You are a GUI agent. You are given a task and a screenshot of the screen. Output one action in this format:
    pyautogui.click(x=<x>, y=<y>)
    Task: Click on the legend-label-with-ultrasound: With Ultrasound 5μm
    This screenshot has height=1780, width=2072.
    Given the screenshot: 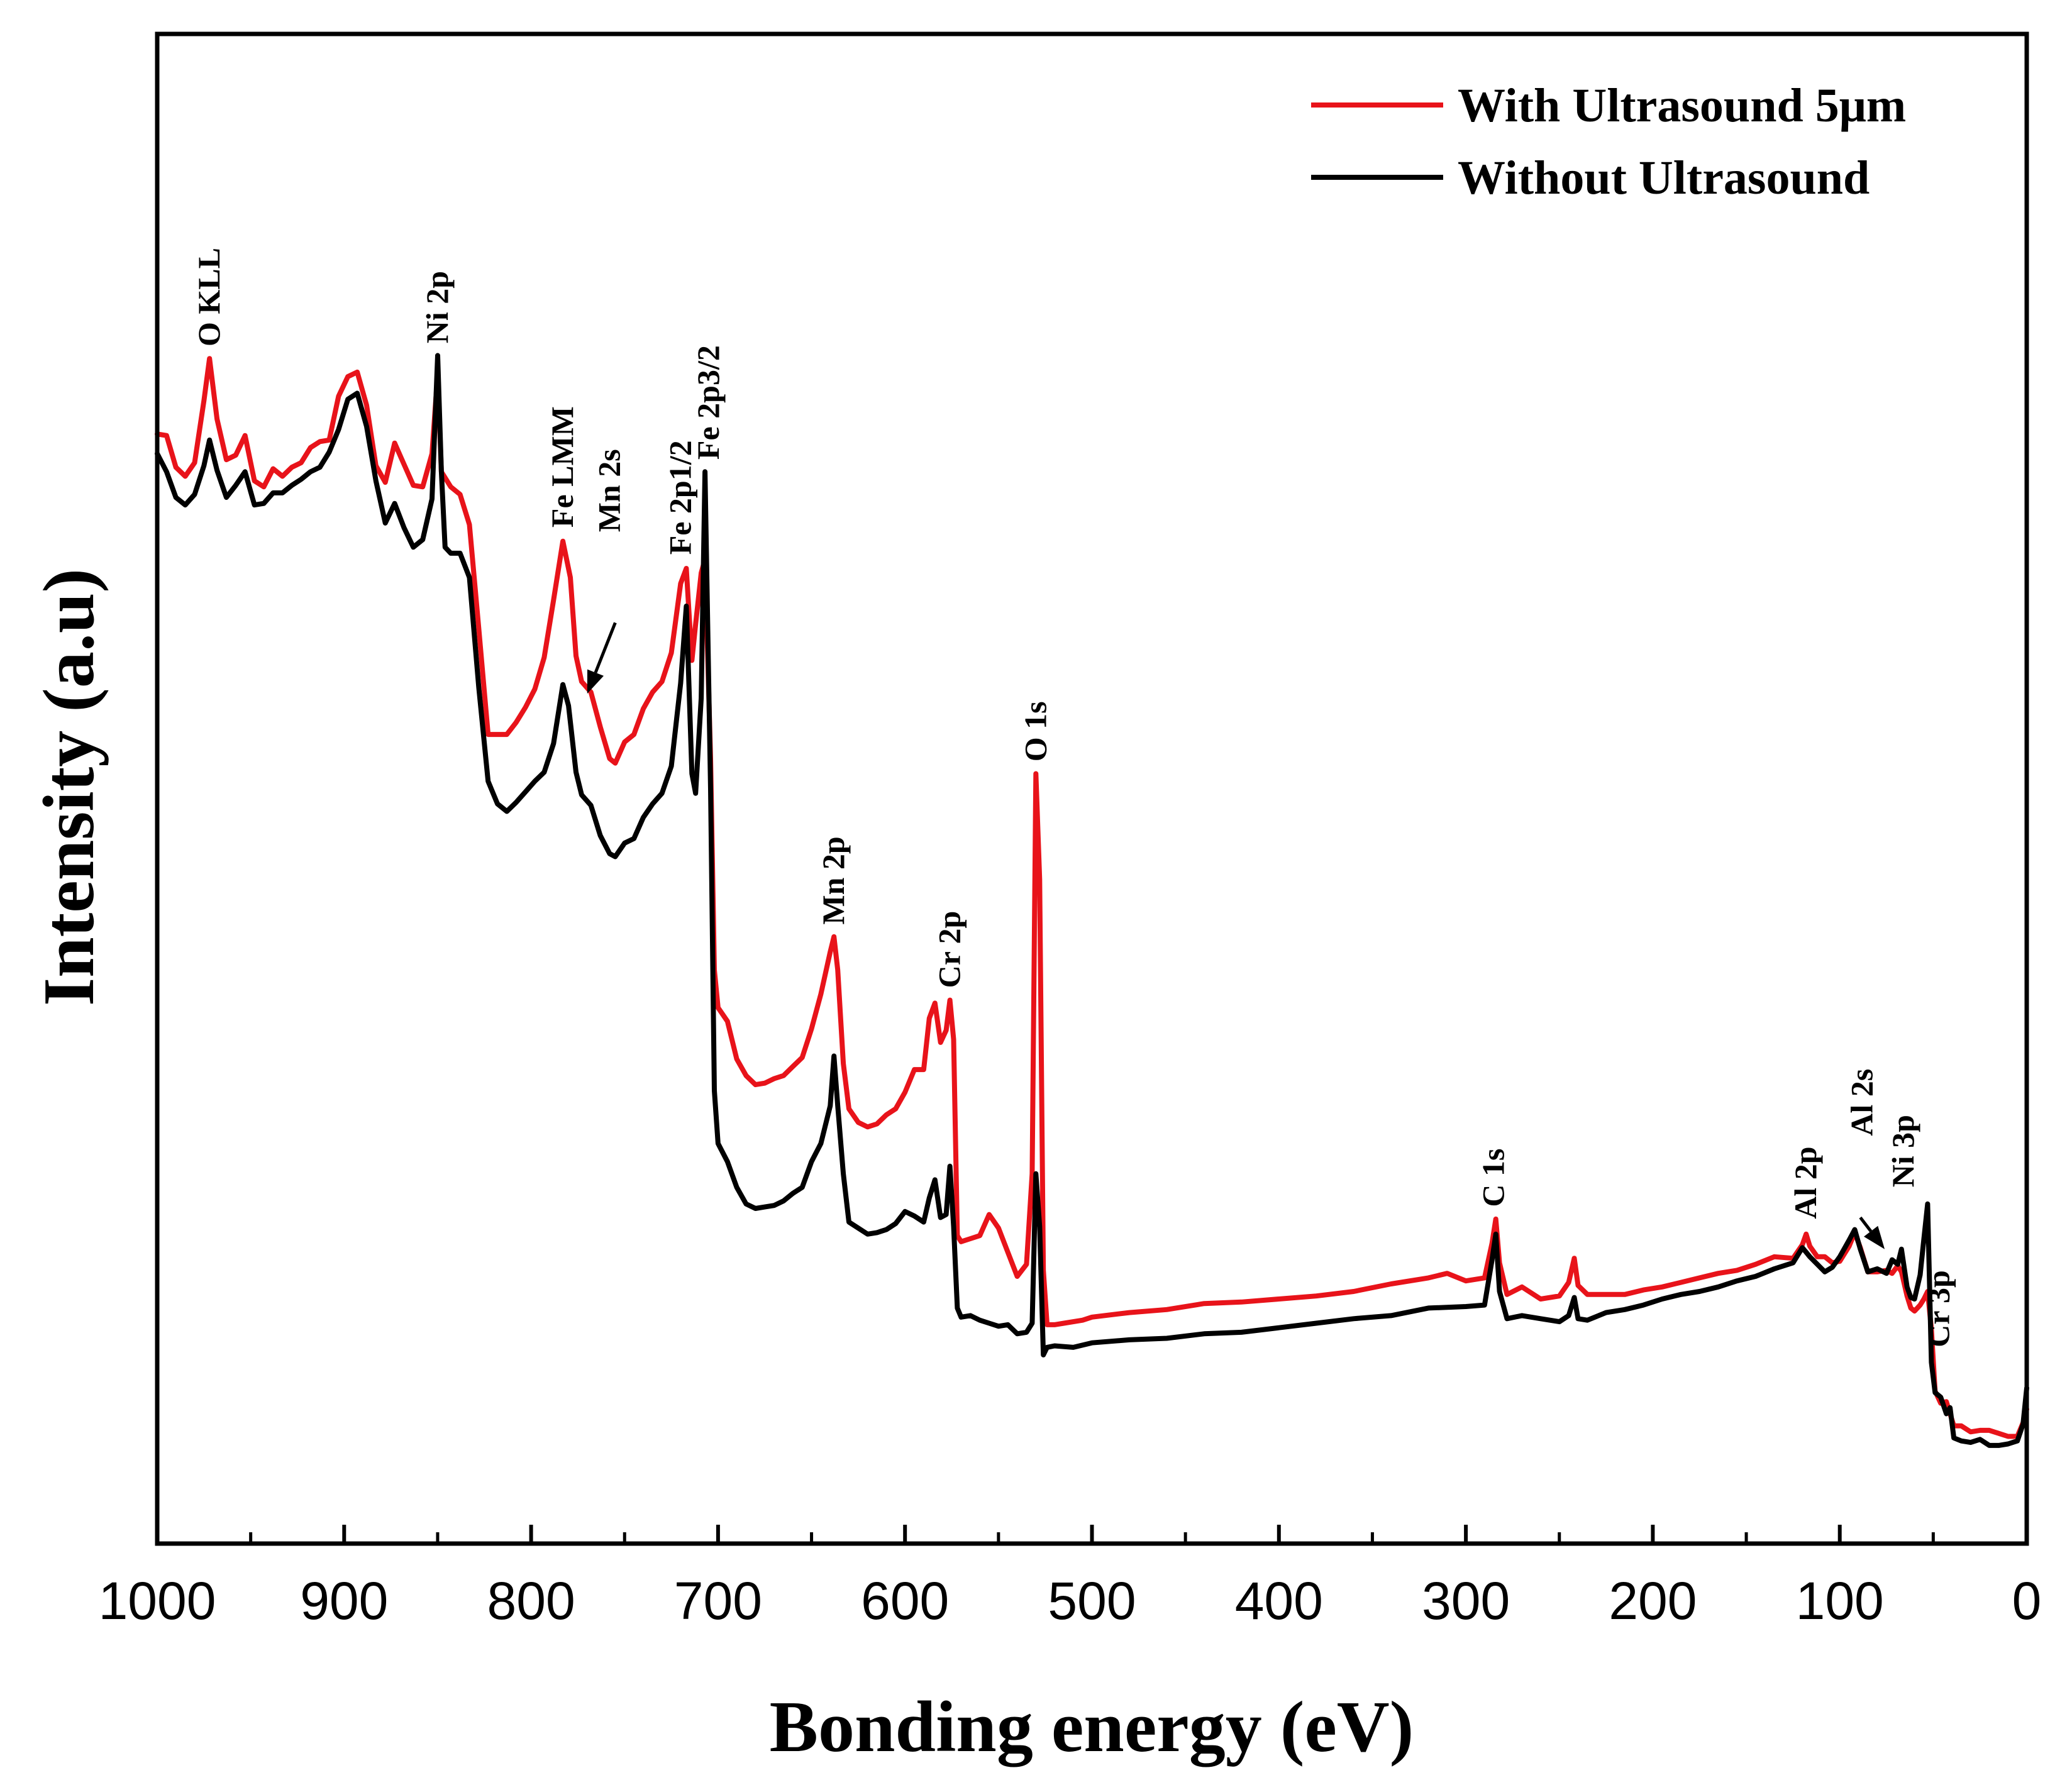 What is the action you would take?
    pyautogui.click(x=1682, y=105)
    